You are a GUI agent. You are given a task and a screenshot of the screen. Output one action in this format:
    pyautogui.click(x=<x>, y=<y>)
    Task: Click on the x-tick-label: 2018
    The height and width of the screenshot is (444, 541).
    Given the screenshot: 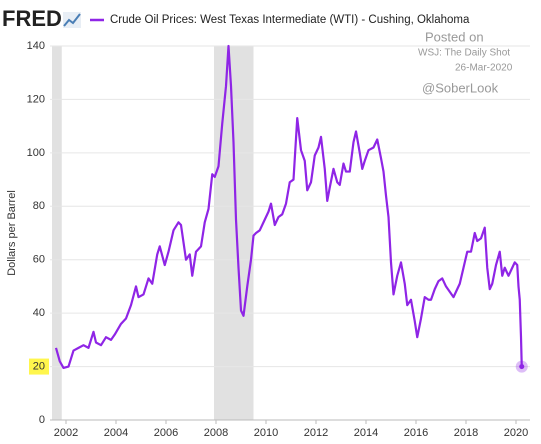 What is the action you would take?
    pyautogui.click(x=466, y=433)
    